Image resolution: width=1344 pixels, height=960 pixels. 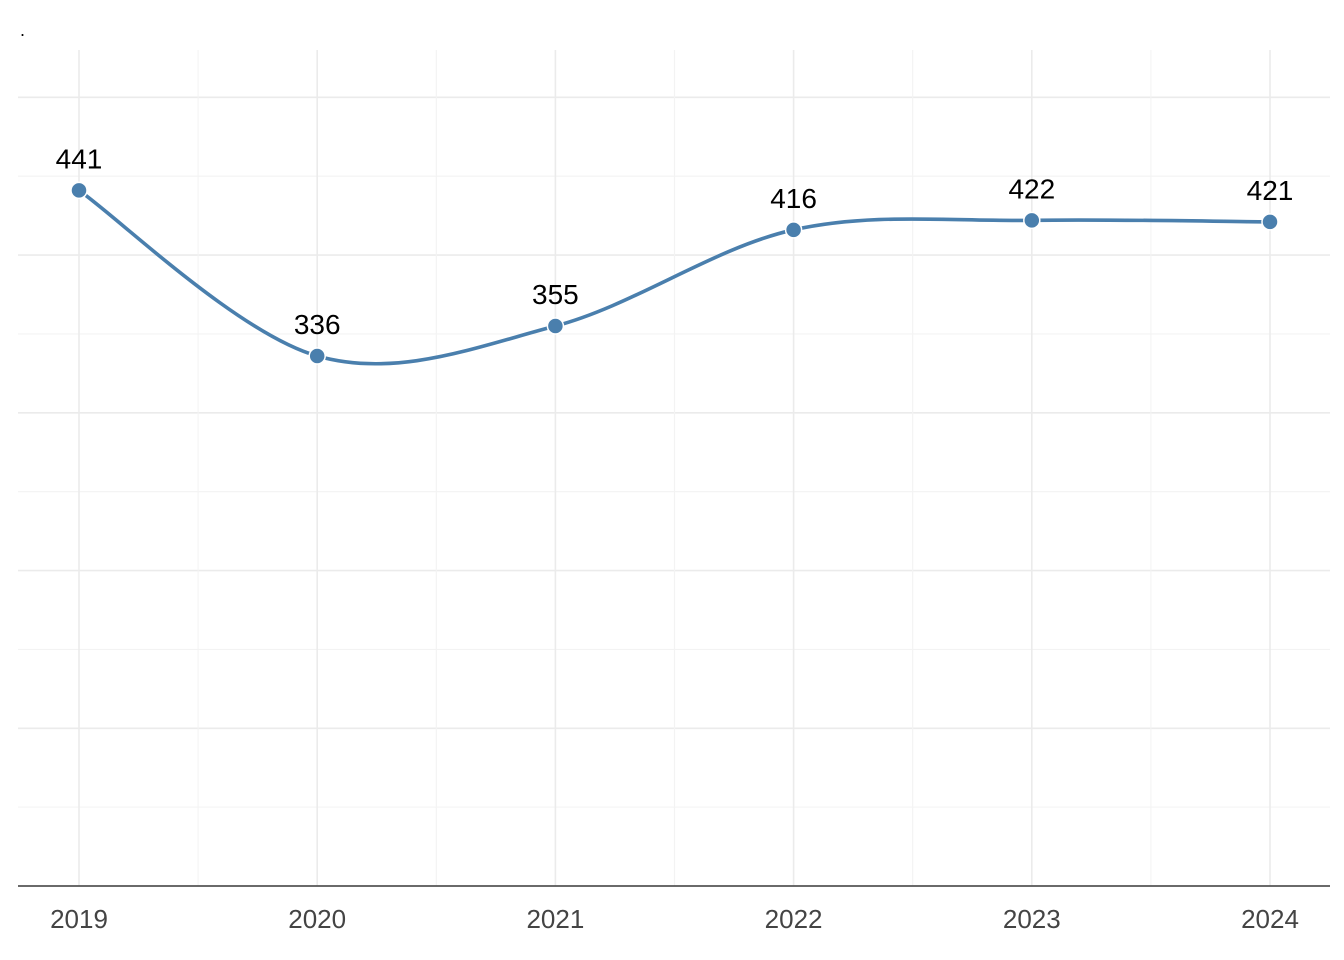 I want to click on data-label: 422, so click(x=1031, y=188).